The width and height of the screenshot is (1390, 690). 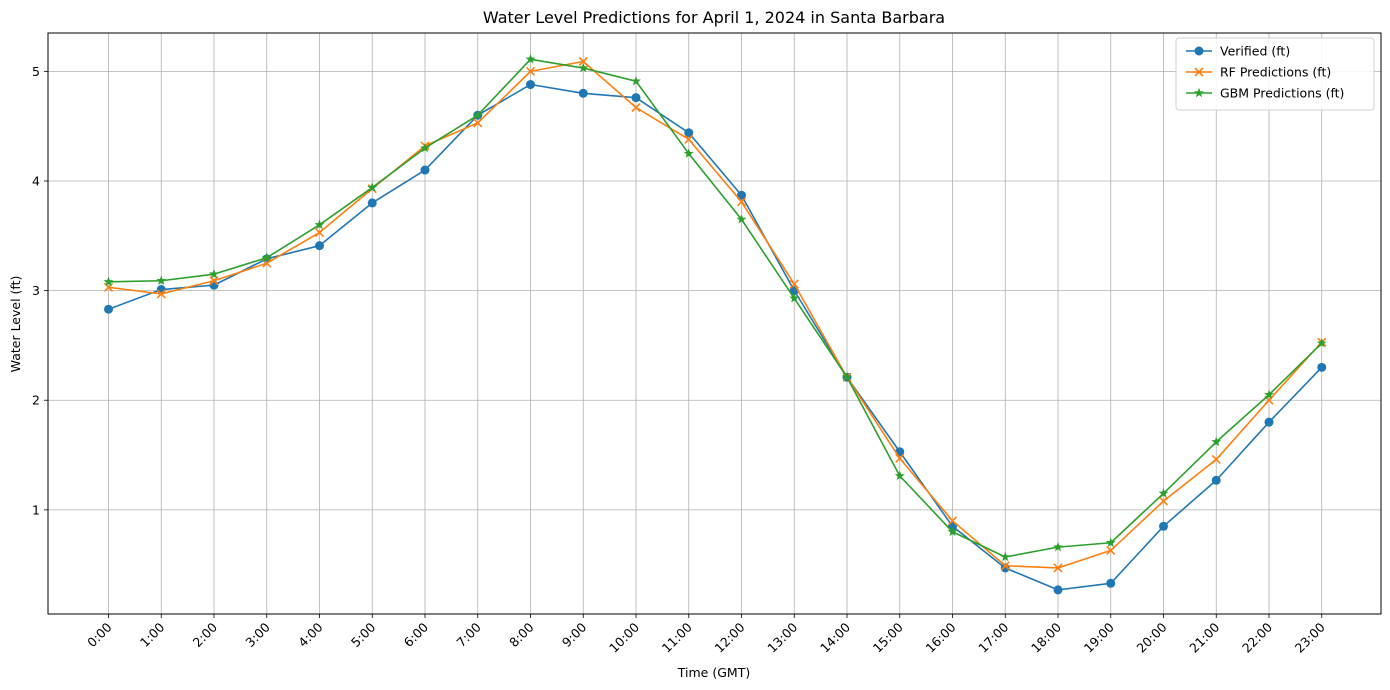 I want to click on x-axis-label: Time (GMT), so click(x=713, y=672).